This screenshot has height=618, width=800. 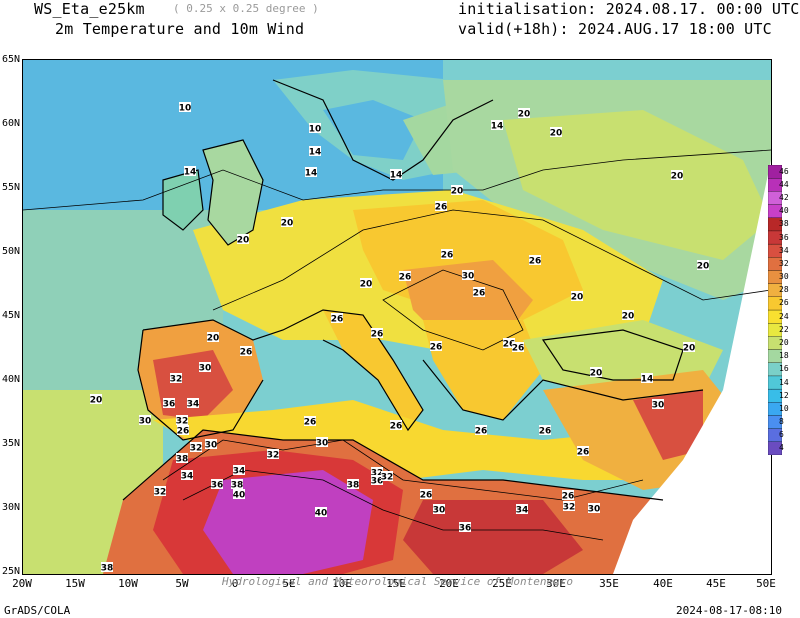 What do you see at coordinates (37, 610) in the screenshot?
I see `footer-software: GrADS/COLA` at bounding box center [37, 610].